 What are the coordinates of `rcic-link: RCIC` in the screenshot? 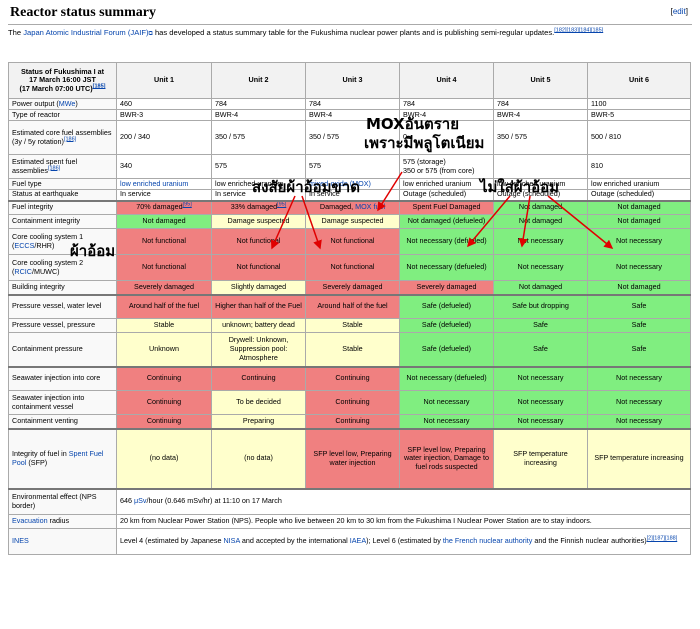 It's located at (23, 271).